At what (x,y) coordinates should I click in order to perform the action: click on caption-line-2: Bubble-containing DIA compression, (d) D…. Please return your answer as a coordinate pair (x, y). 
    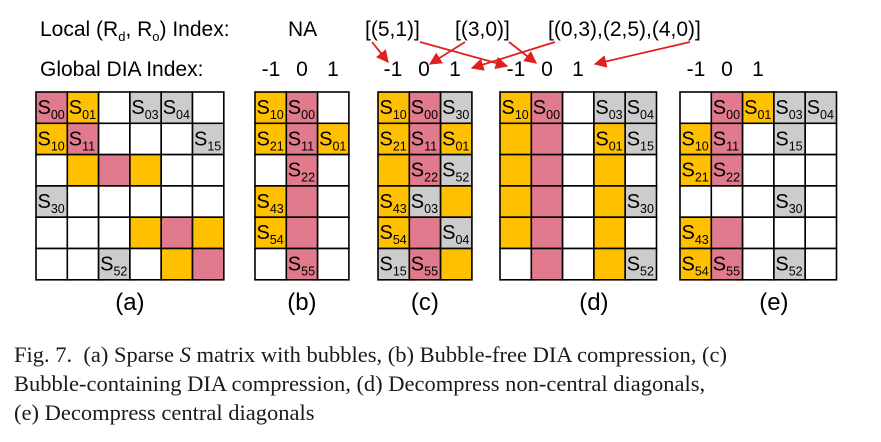
    Looking at the image, I should click on (360, 383).